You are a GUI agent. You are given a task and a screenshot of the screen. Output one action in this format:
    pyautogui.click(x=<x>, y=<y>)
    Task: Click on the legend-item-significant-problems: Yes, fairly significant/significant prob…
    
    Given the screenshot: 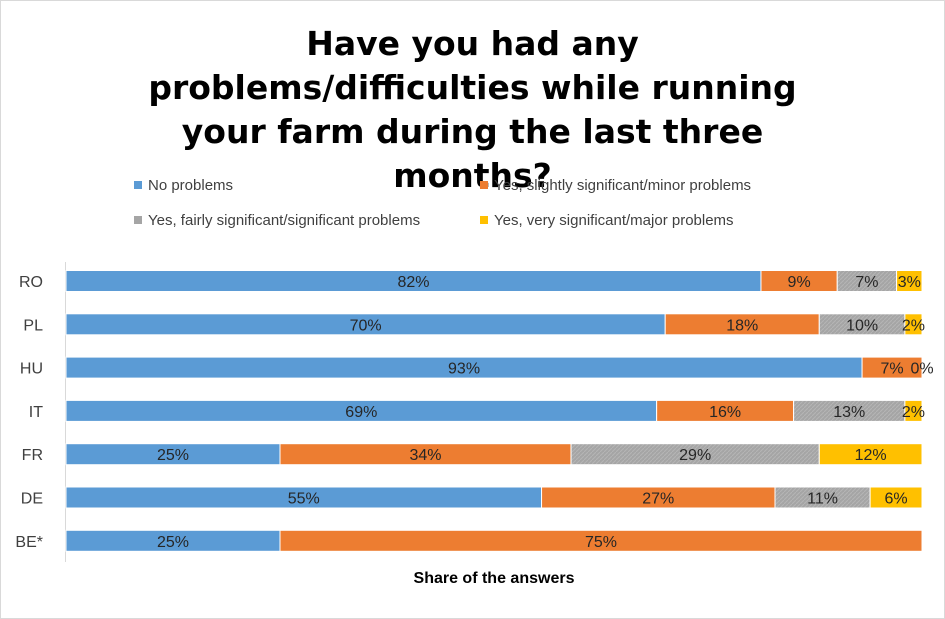 What is the action you would take?
    pyautogui.click(x=277, y=220)
    